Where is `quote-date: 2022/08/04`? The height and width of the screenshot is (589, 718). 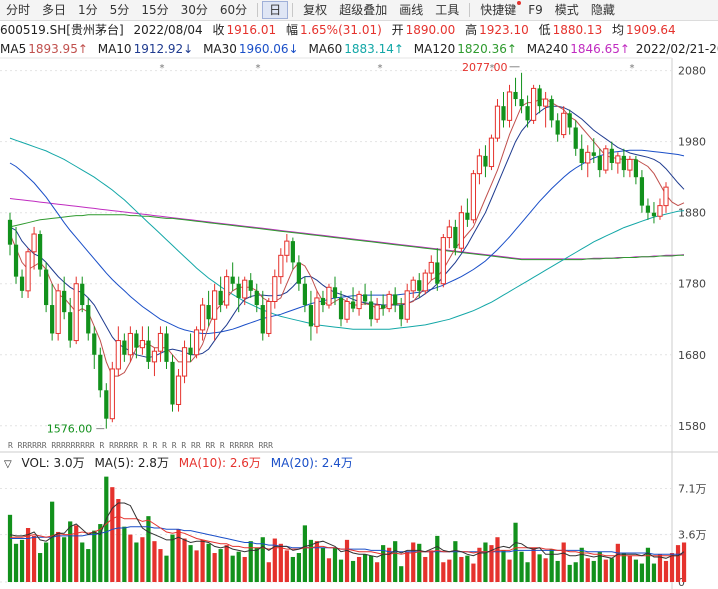 quote-date: 2022/08/04 is located at coordinates (168, 30).